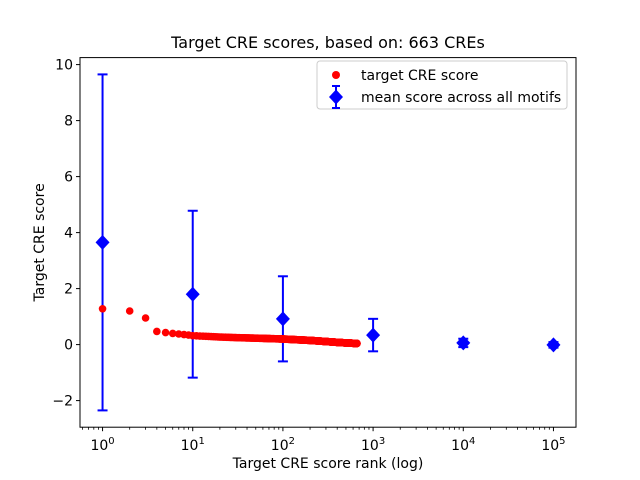  I want to click on y-tick-label: 8, so click(68, 122).